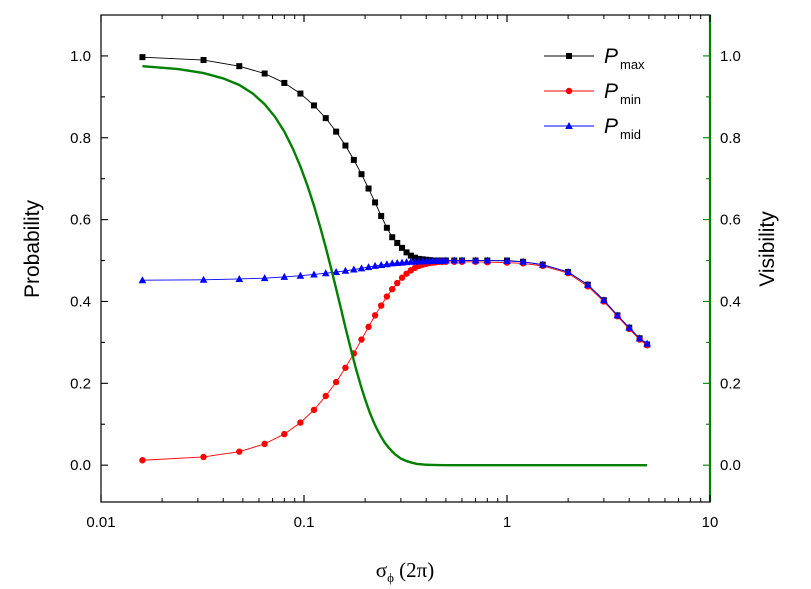  Describe the element at coordinates (507, 522) in the screenshot. I see `x-tick-label: 1` at that location.